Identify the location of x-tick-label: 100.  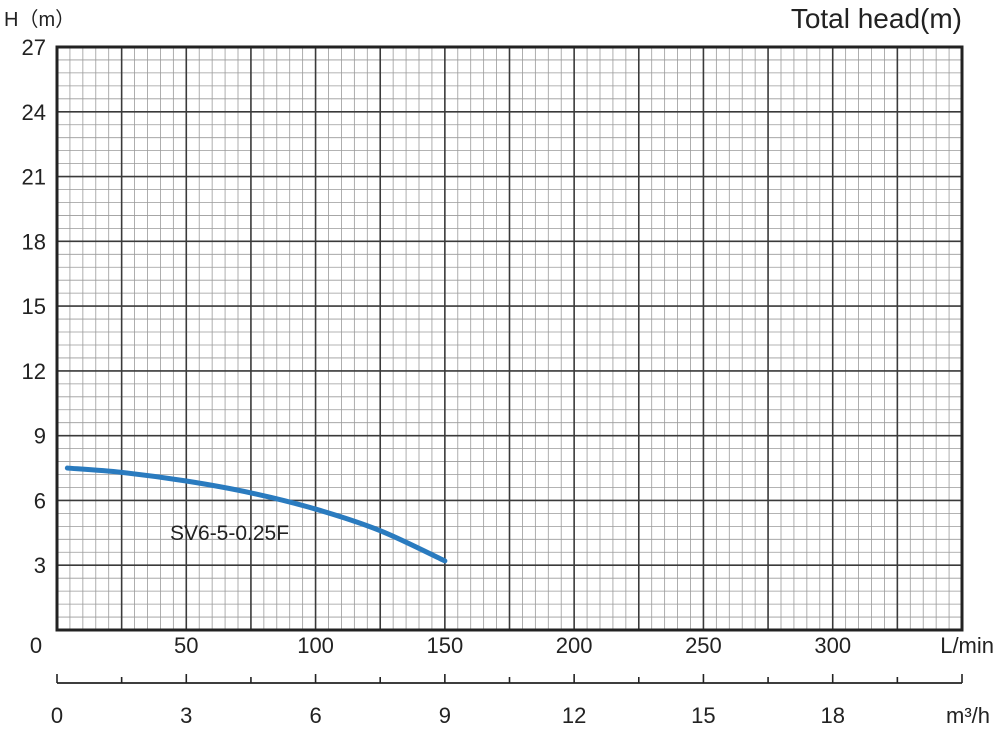
(315, 645).